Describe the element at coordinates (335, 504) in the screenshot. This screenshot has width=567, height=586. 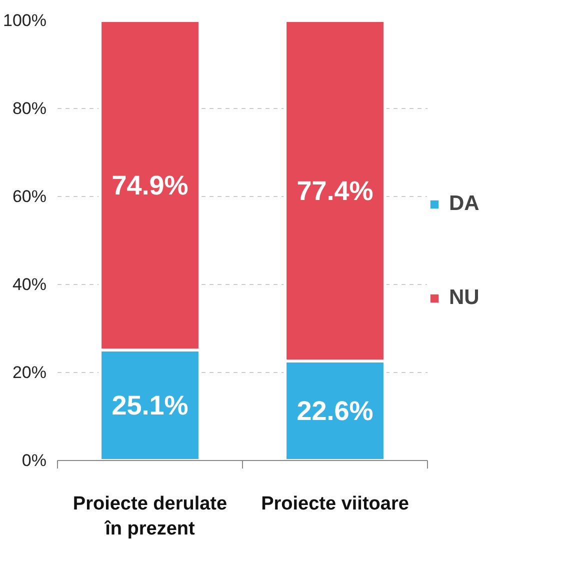
I see `x-tick-label: Proiecte viitoare` at that location.